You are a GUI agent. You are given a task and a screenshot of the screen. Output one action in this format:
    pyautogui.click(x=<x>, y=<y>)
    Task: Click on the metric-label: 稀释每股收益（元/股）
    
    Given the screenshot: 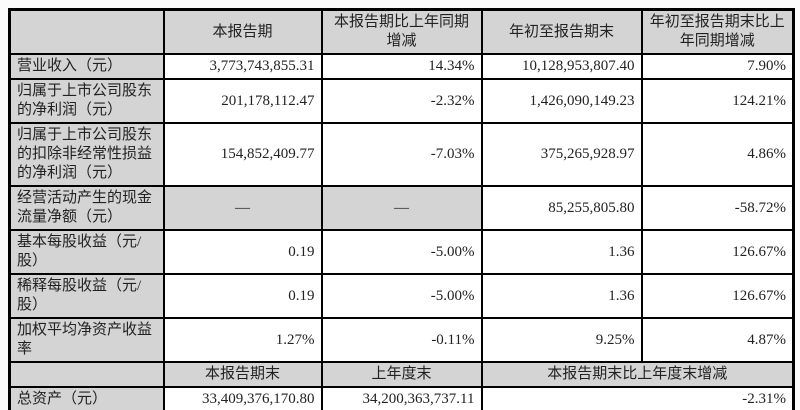 What is the action you would take?
    pyautogui.click(x=86, y=296)
    